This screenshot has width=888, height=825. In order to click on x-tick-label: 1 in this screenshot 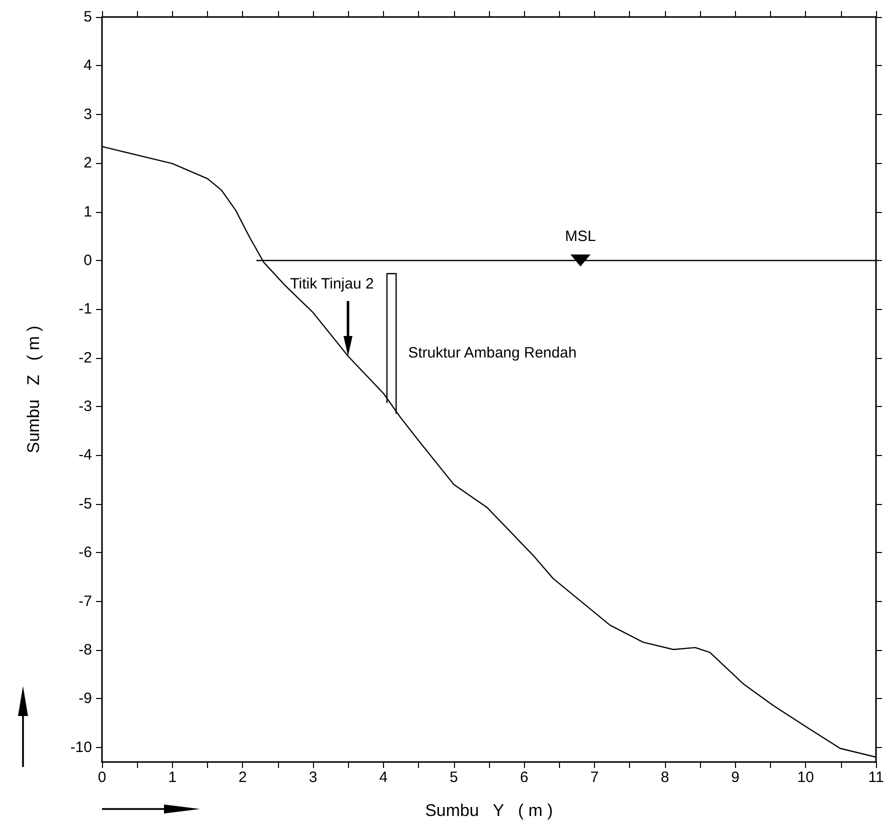, I will do `click(172, 777)`.